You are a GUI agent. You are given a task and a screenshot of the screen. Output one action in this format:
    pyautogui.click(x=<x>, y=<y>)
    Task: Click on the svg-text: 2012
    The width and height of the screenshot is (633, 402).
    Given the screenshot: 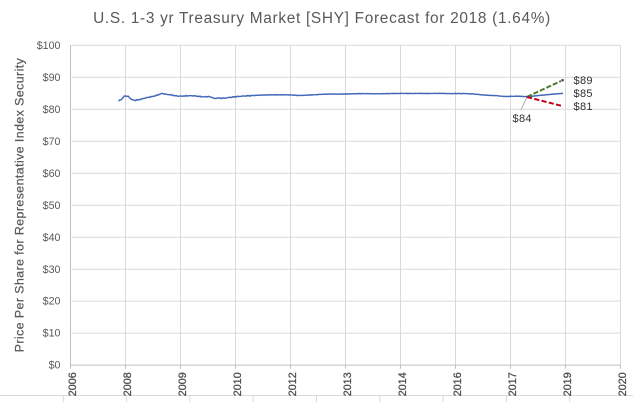 What is the action you would take?
    pyautogui.click(x=293, y=384)
    